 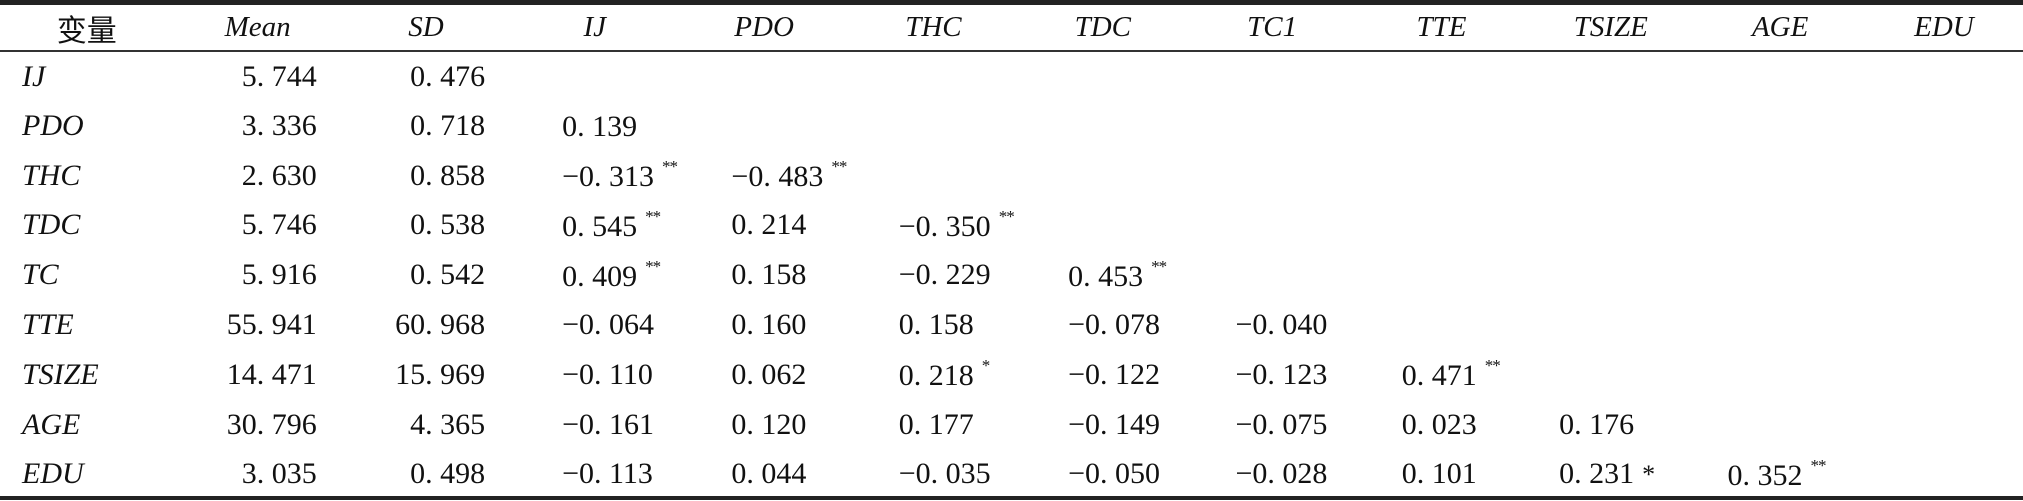 What do you see at coordinates (448, 275) in the screenshot?
I see `sd-cell: 0. 542` at bounding box center [448, 275].